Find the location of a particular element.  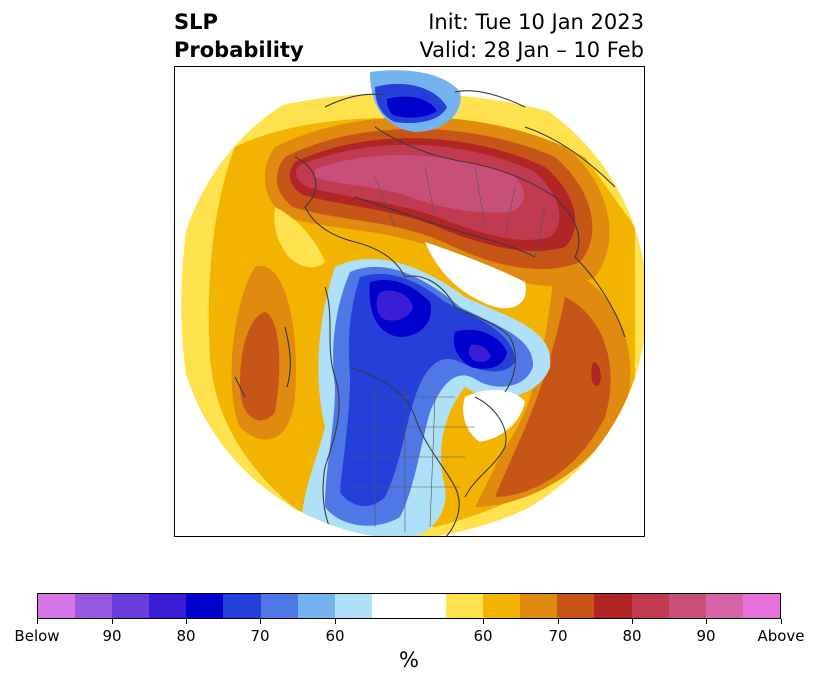

valid-range: Valid: 28 Jan – 10 Feb is located at coordinates (531, 50).